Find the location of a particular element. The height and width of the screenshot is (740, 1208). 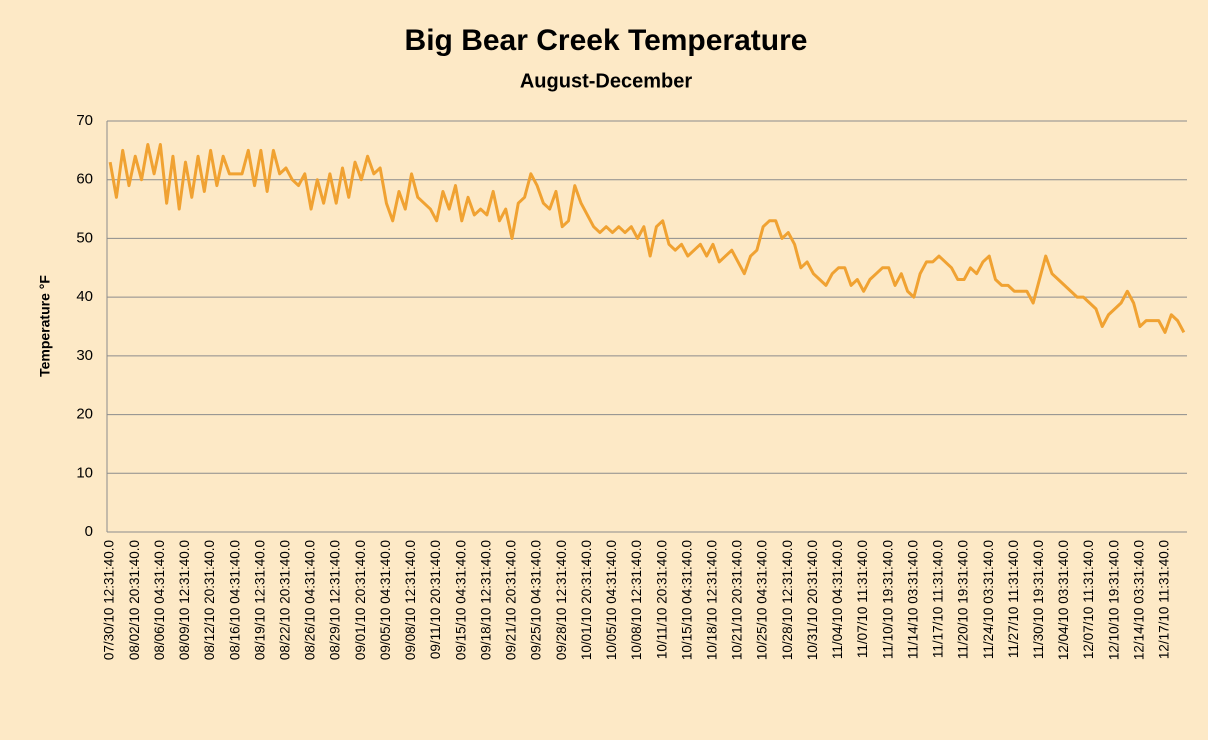

x-tick-label: 09/28/10 12:31:40.0 is located at coordinates (561, 600).